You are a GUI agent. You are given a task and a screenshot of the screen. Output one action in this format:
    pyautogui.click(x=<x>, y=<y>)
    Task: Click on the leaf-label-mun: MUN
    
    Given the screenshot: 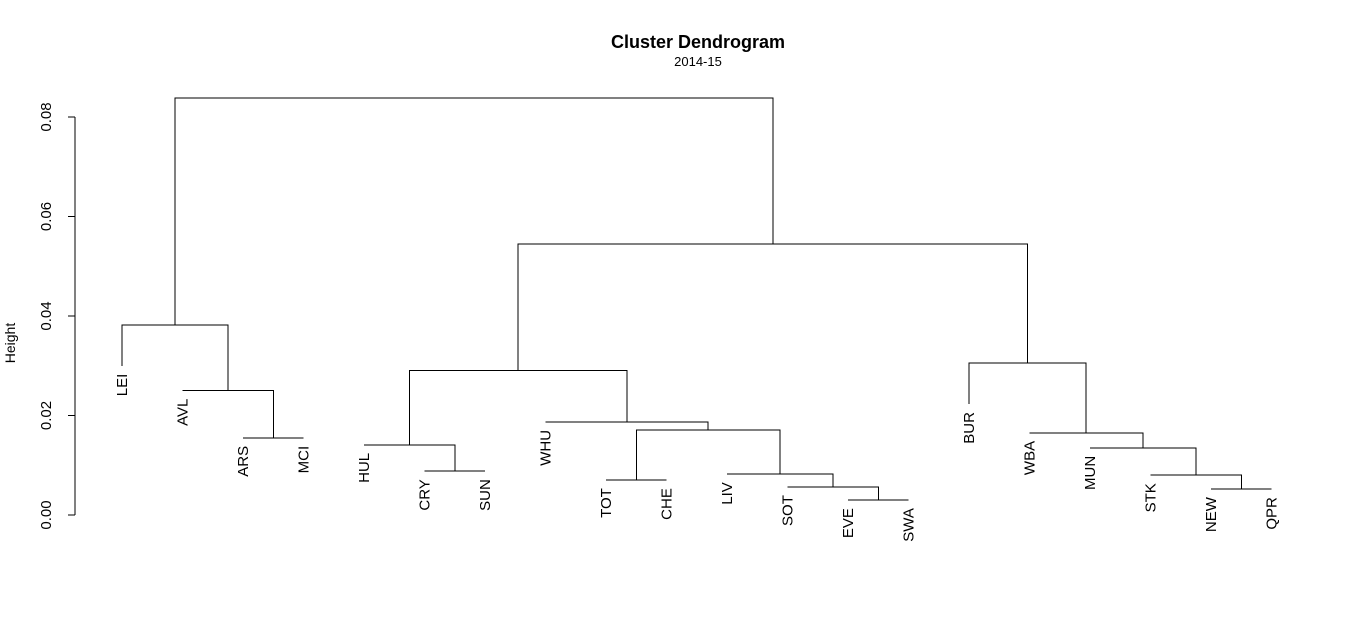 What is the action you would take?
    pyautogui.click(x=1090, y=473)
    